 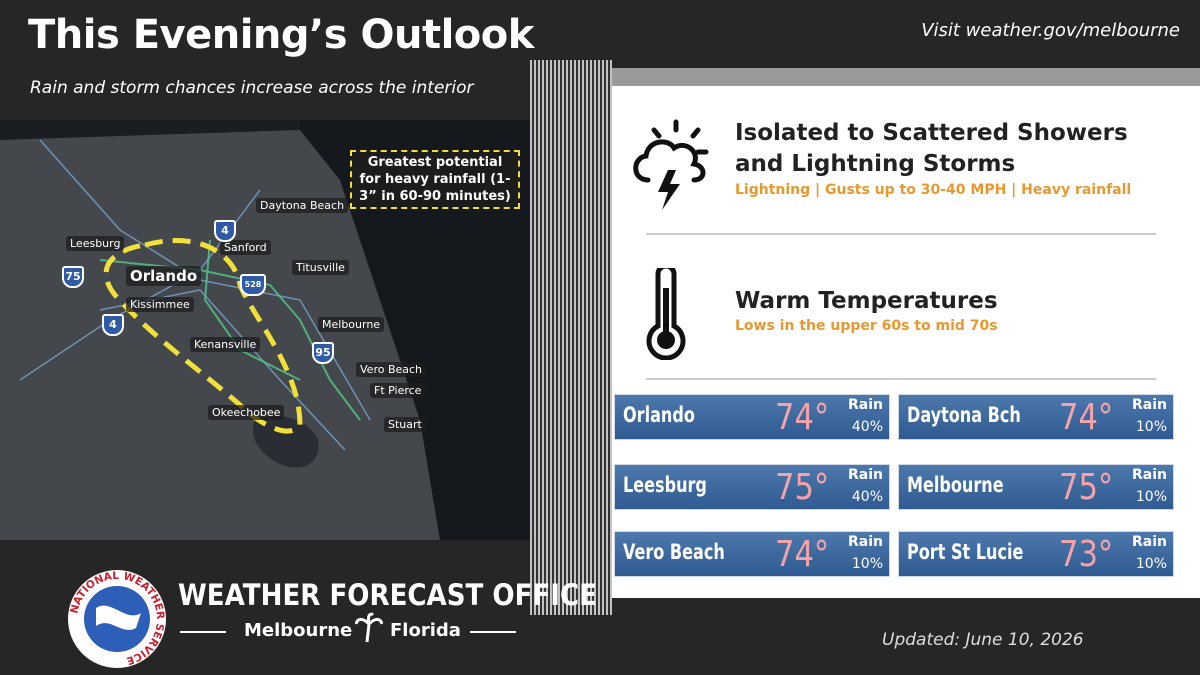 What do you see at coordinates (752, 487) in the screenshot?
I see `forecast-card: Leesburg 75° Rain 40%` at bounding box center [752, 487].